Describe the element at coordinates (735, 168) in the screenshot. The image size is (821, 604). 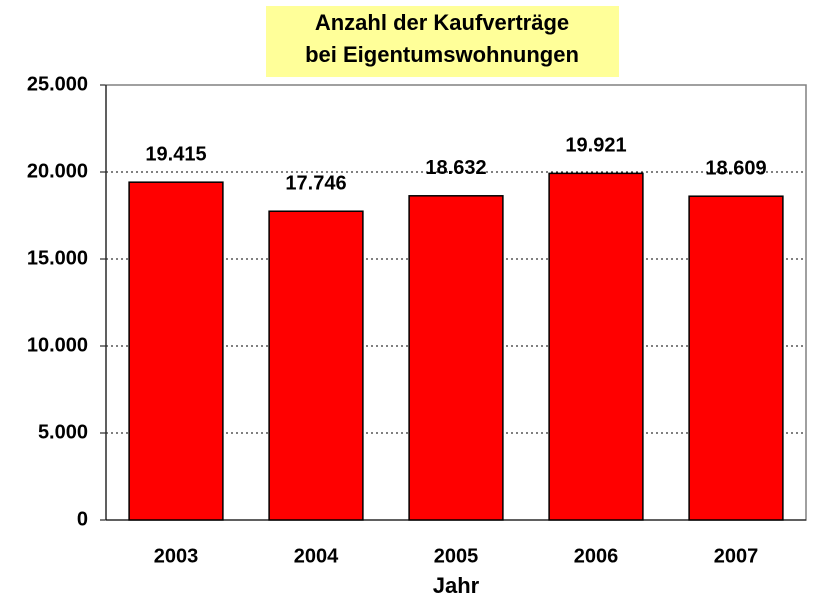
I see `value-label: 18.609` at that location.